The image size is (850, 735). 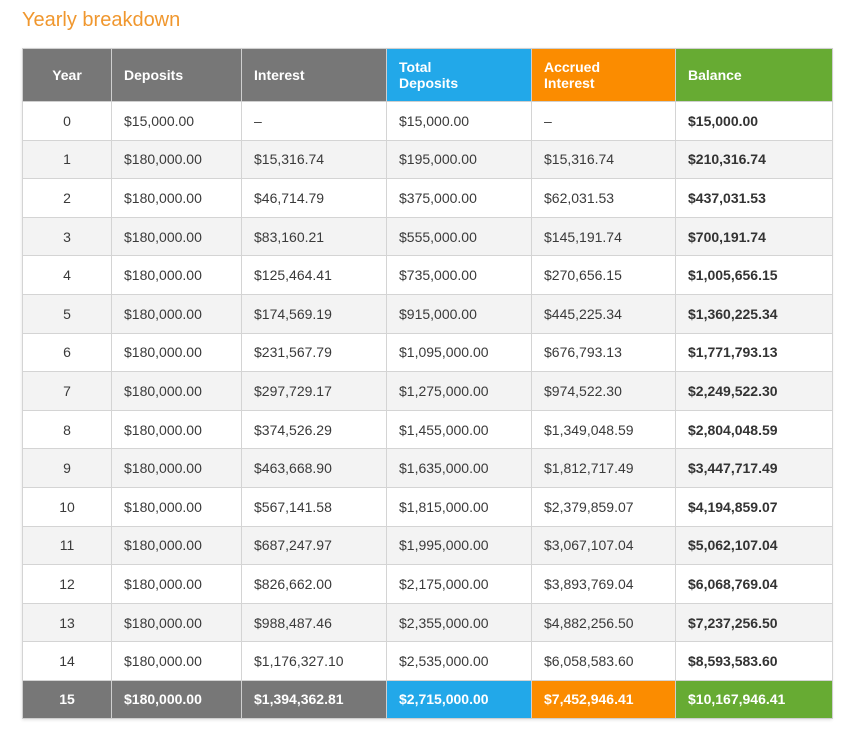 What do you see at coordinates (603, 313) in the screenshot?
I see `cell-accrued-interest: $445,225.34` at bounding box center [603, 313].